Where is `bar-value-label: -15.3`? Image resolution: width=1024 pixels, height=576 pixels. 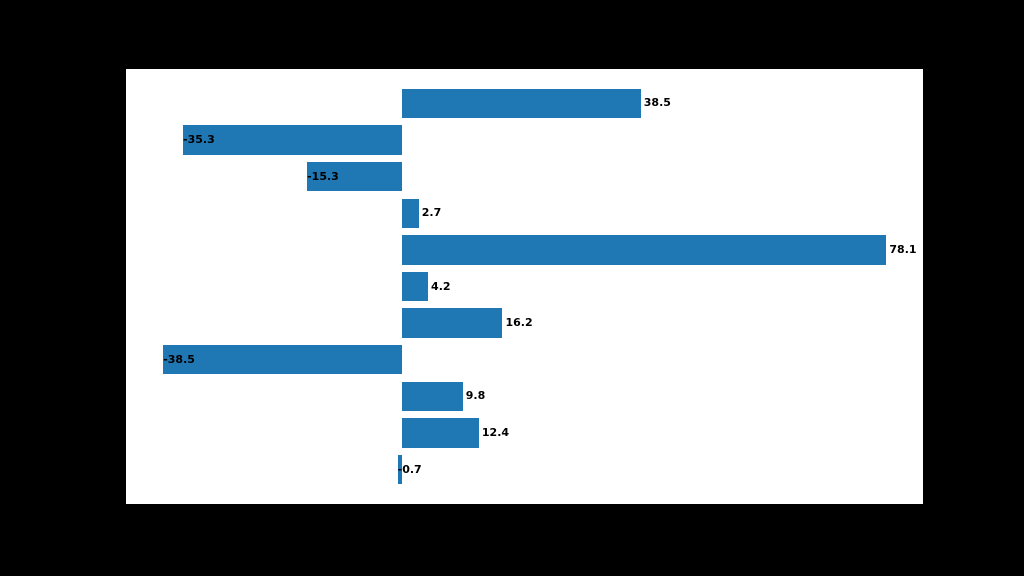
bar-value-label: -15.3 is located at coordinates (323, 176).